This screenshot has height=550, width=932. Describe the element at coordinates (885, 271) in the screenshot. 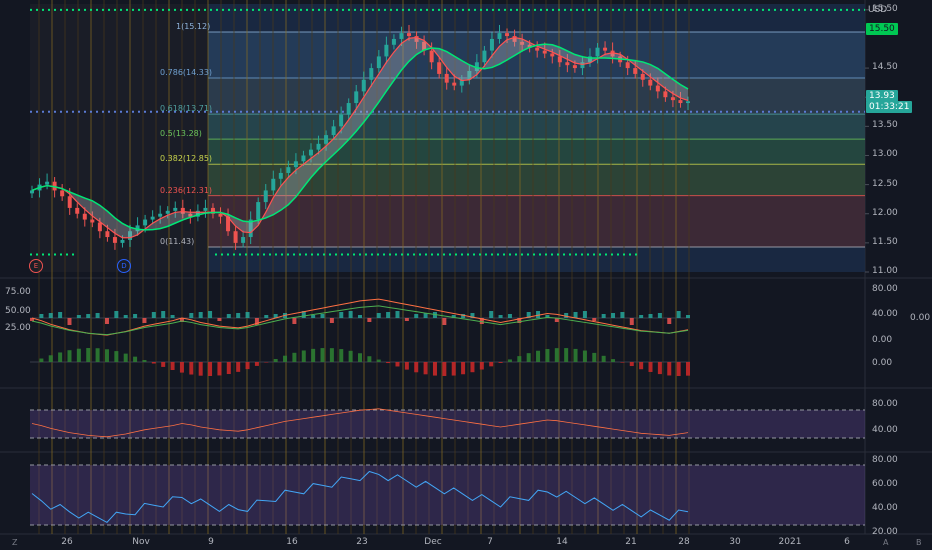

I see `price-tick: 11.00` at that location.